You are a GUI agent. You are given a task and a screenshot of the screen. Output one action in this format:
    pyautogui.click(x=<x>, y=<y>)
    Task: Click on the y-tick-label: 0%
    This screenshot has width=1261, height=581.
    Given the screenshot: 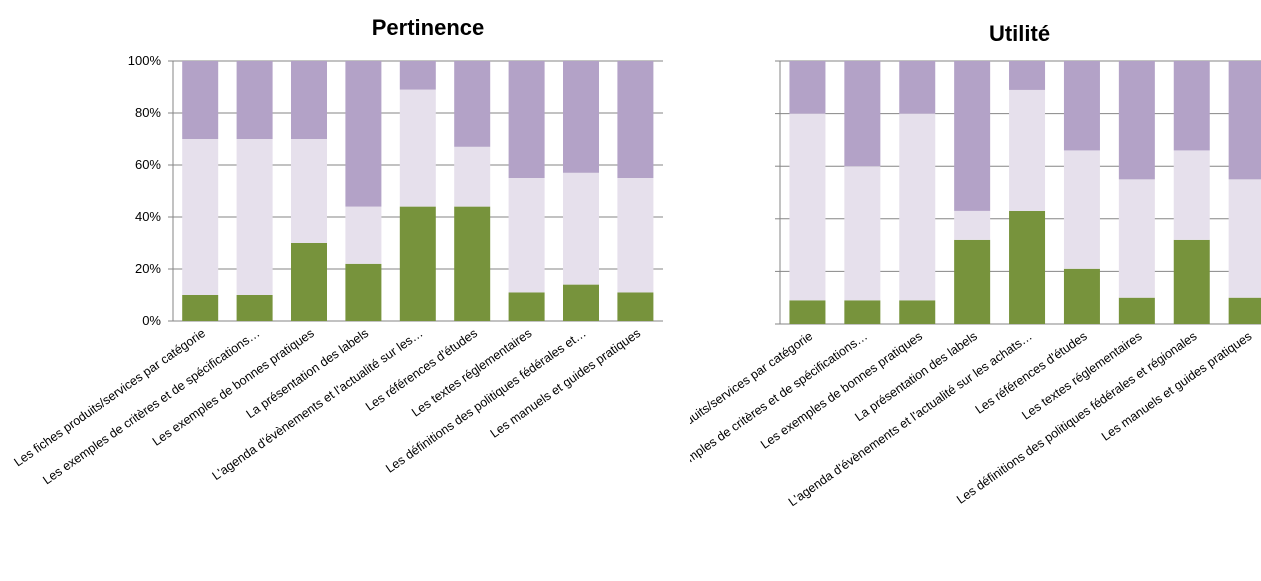 What is the action you would take?
    pyautogui.click(x=151, y=320)
    